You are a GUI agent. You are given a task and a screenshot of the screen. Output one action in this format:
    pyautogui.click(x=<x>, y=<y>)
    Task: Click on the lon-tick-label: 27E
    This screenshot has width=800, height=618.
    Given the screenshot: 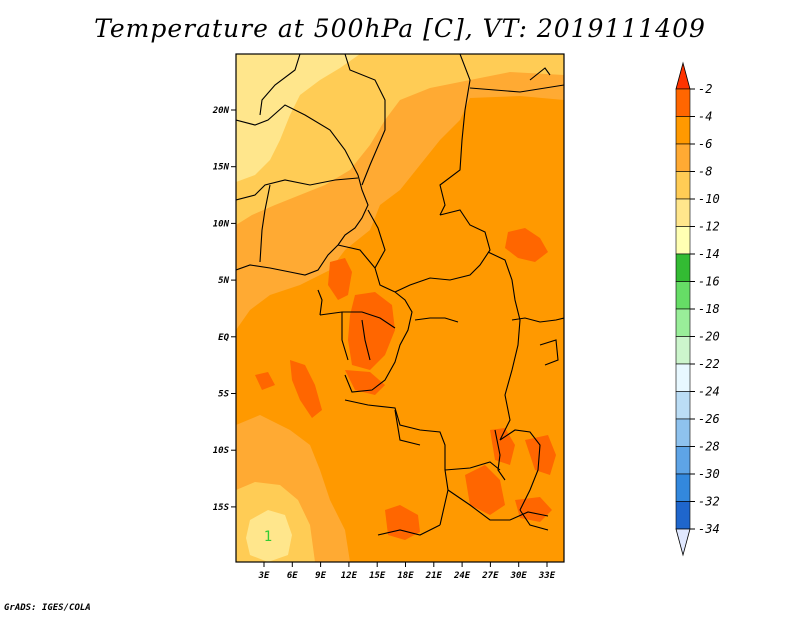 What is the action you would take?
    pyautogui.click(x=490, y=576)
    